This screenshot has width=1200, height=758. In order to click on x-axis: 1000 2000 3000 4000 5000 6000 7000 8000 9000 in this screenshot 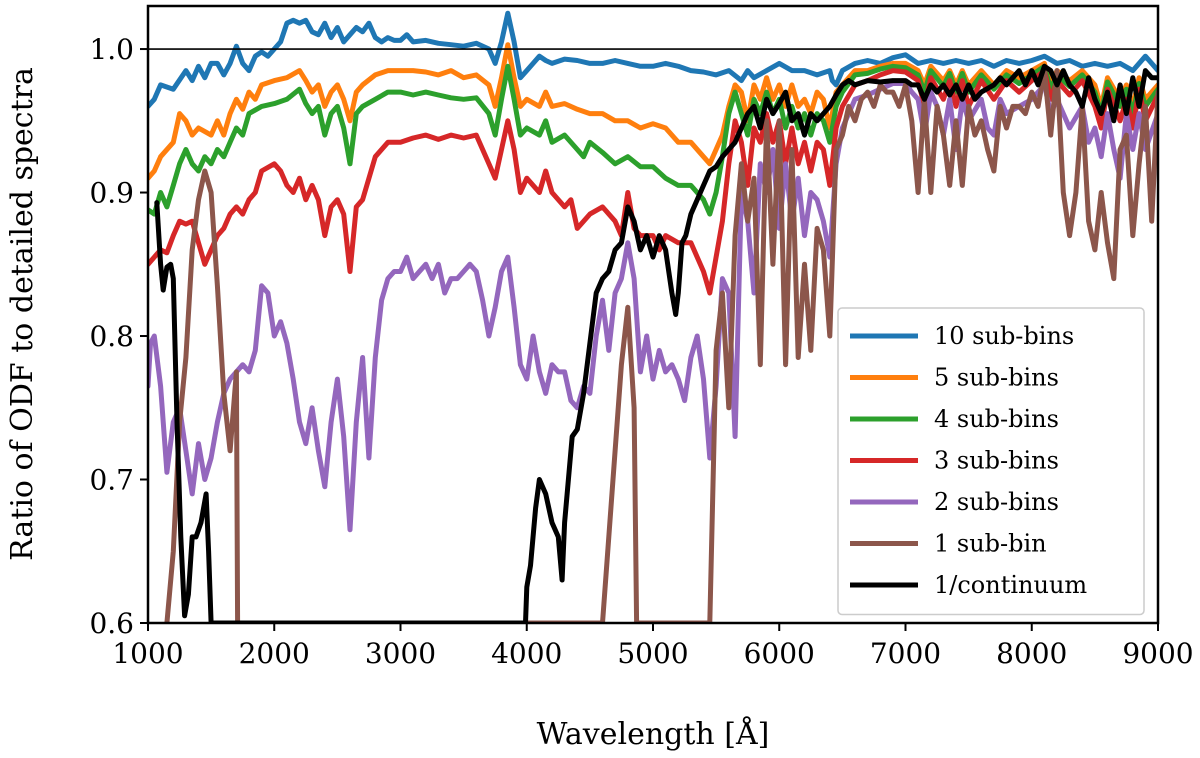, I will do `click(653, 646)`.